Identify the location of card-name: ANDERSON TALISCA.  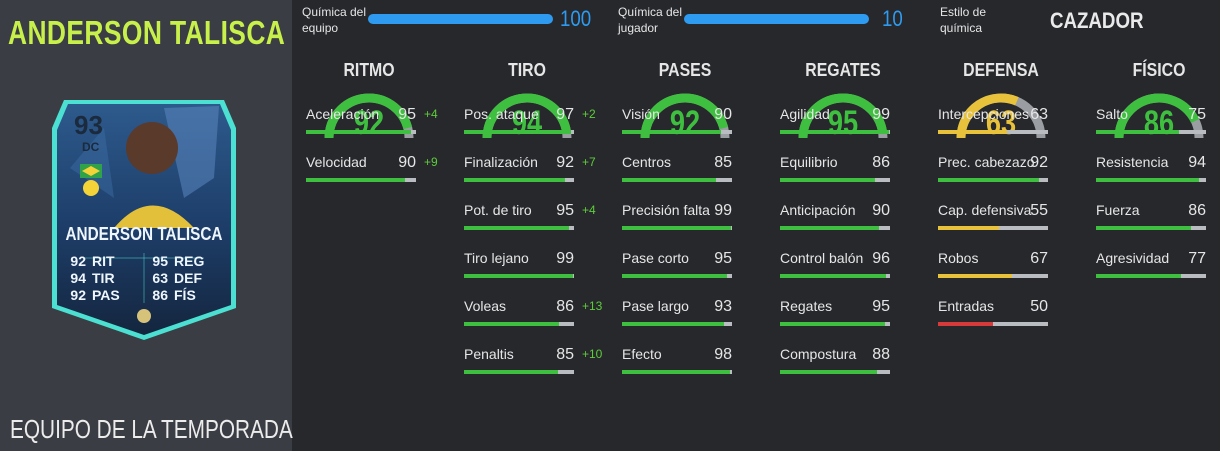
(144, 234).